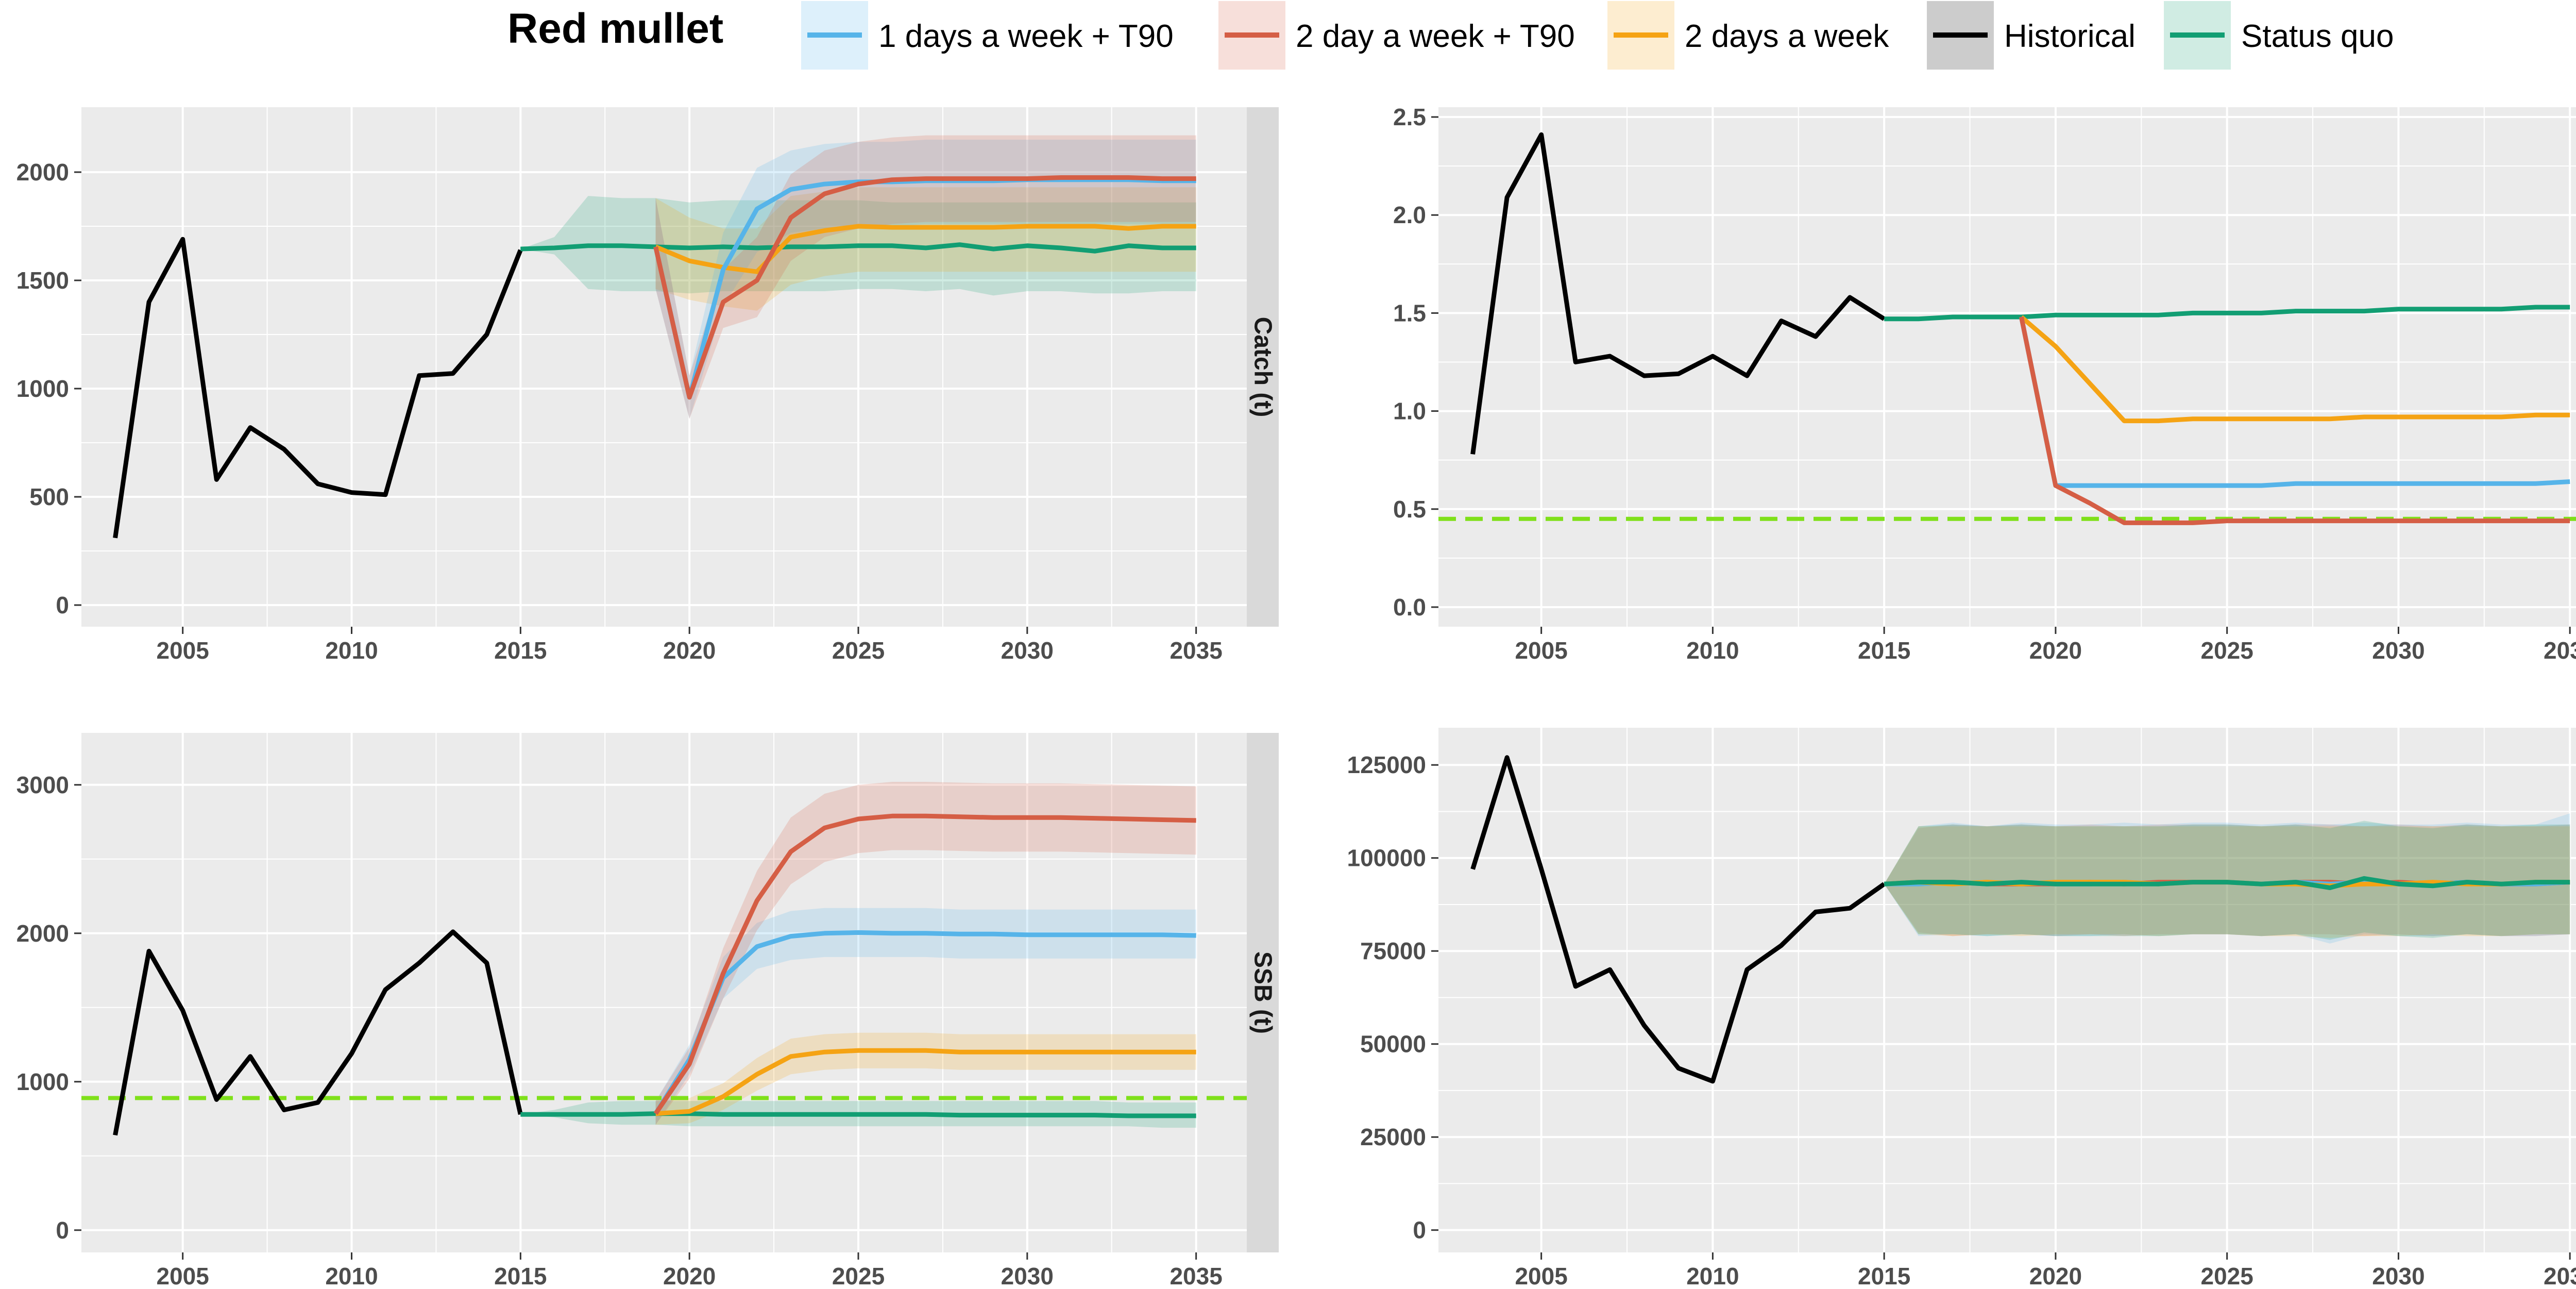 This screenshot has width=2576, height=1289. I want to click on legend-entry-2-days-a-week: 2 days a week, so click(1748, 35).